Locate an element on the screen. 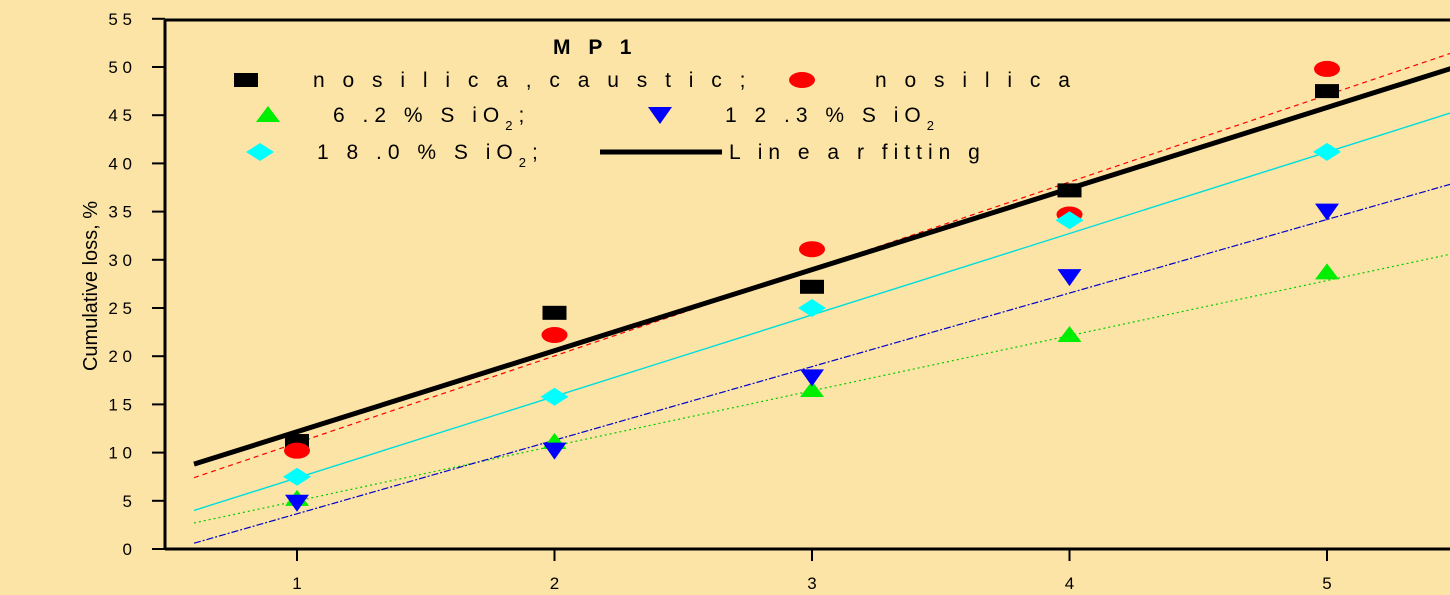 The width and height of the screenshot is (1450, 595). y-tick-label-9: 4 5 is located at coordinates (120, 115).